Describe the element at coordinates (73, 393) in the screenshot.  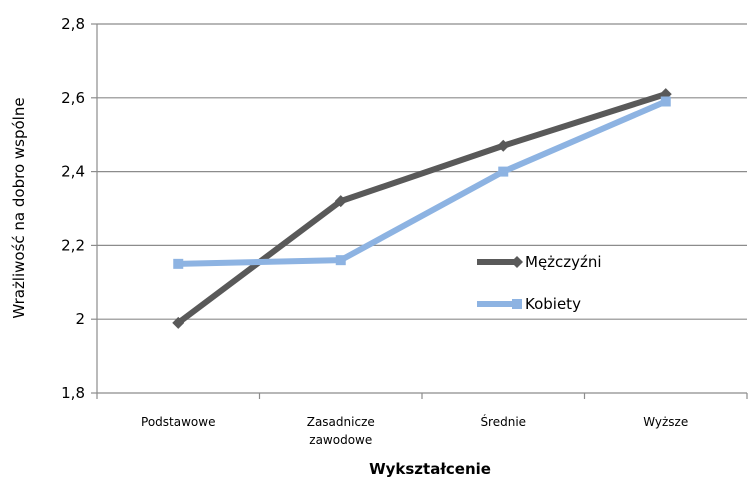
I see `y-tick-label: 1,8` at that location.